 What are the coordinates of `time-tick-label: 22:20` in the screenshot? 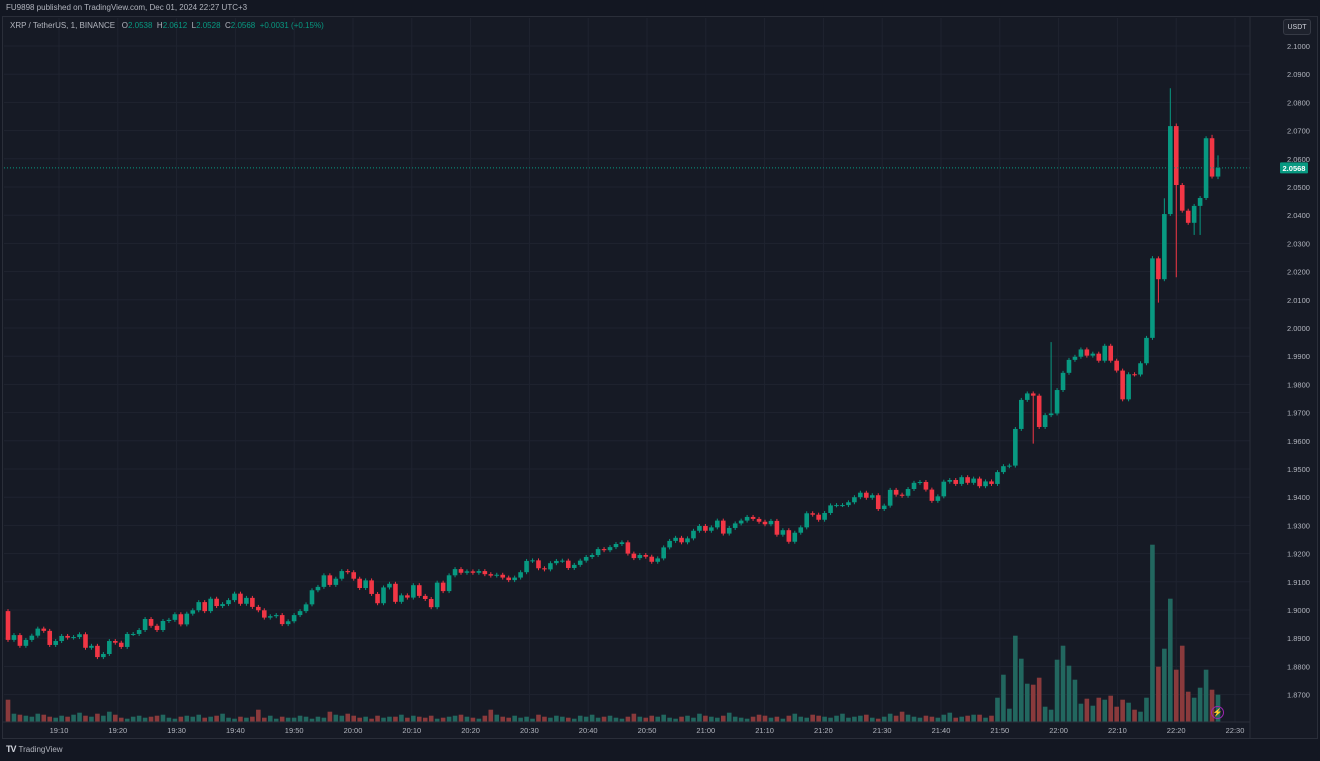 It's located at (1176, 730).